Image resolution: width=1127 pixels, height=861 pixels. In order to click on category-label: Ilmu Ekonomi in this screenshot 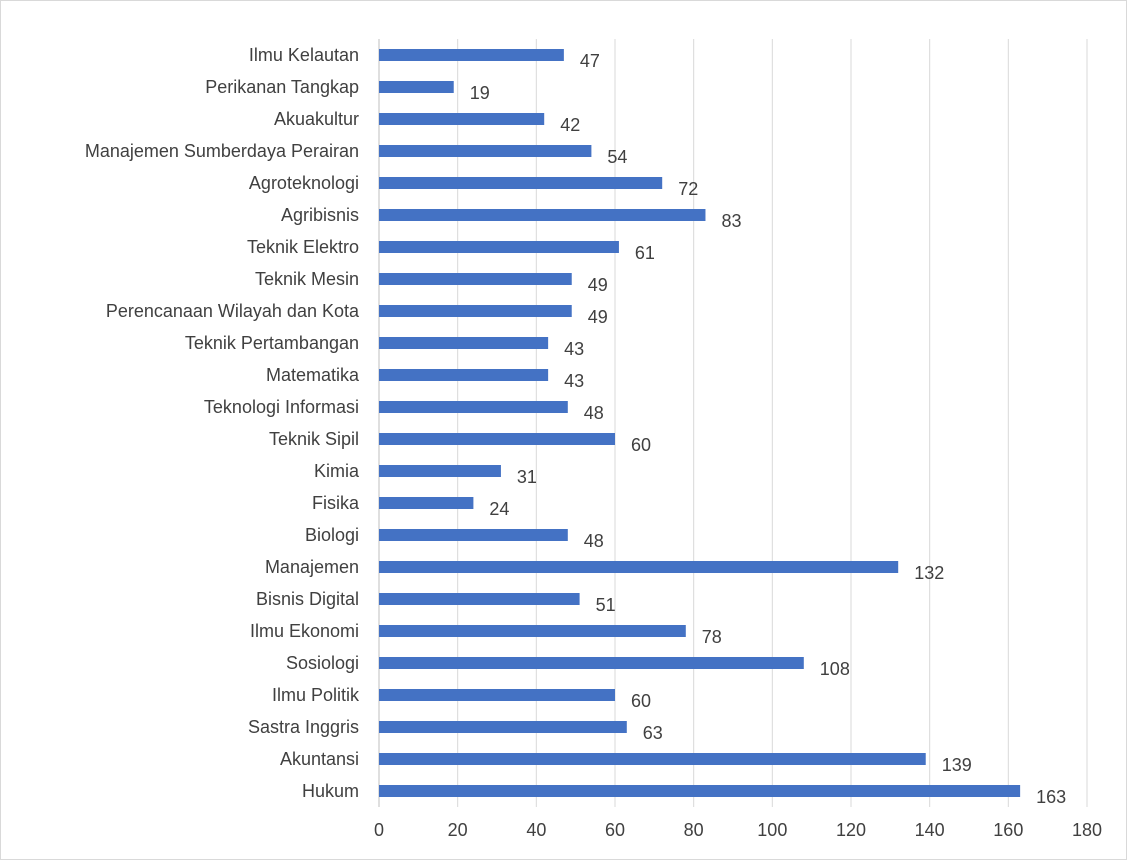, I will do `click(304, 631)`.